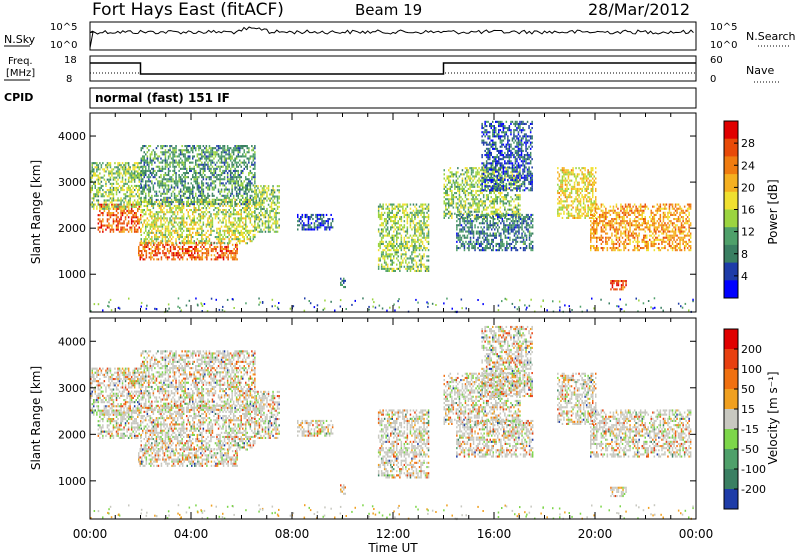  What do you see at coordinates (400, 36) in the screenshot?
I see `noise-panel: N.Sky 10^5 10^0 10^5 10^0 N.Search` at bounding box center [400, 36].